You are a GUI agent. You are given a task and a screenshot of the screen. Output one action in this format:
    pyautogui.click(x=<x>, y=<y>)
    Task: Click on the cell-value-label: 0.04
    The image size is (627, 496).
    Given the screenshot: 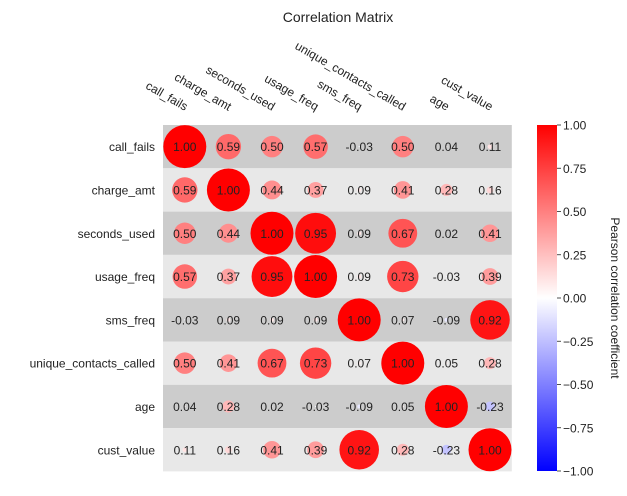 What is the action you would take?
    pyautogui.click(x=447, y=147)
    